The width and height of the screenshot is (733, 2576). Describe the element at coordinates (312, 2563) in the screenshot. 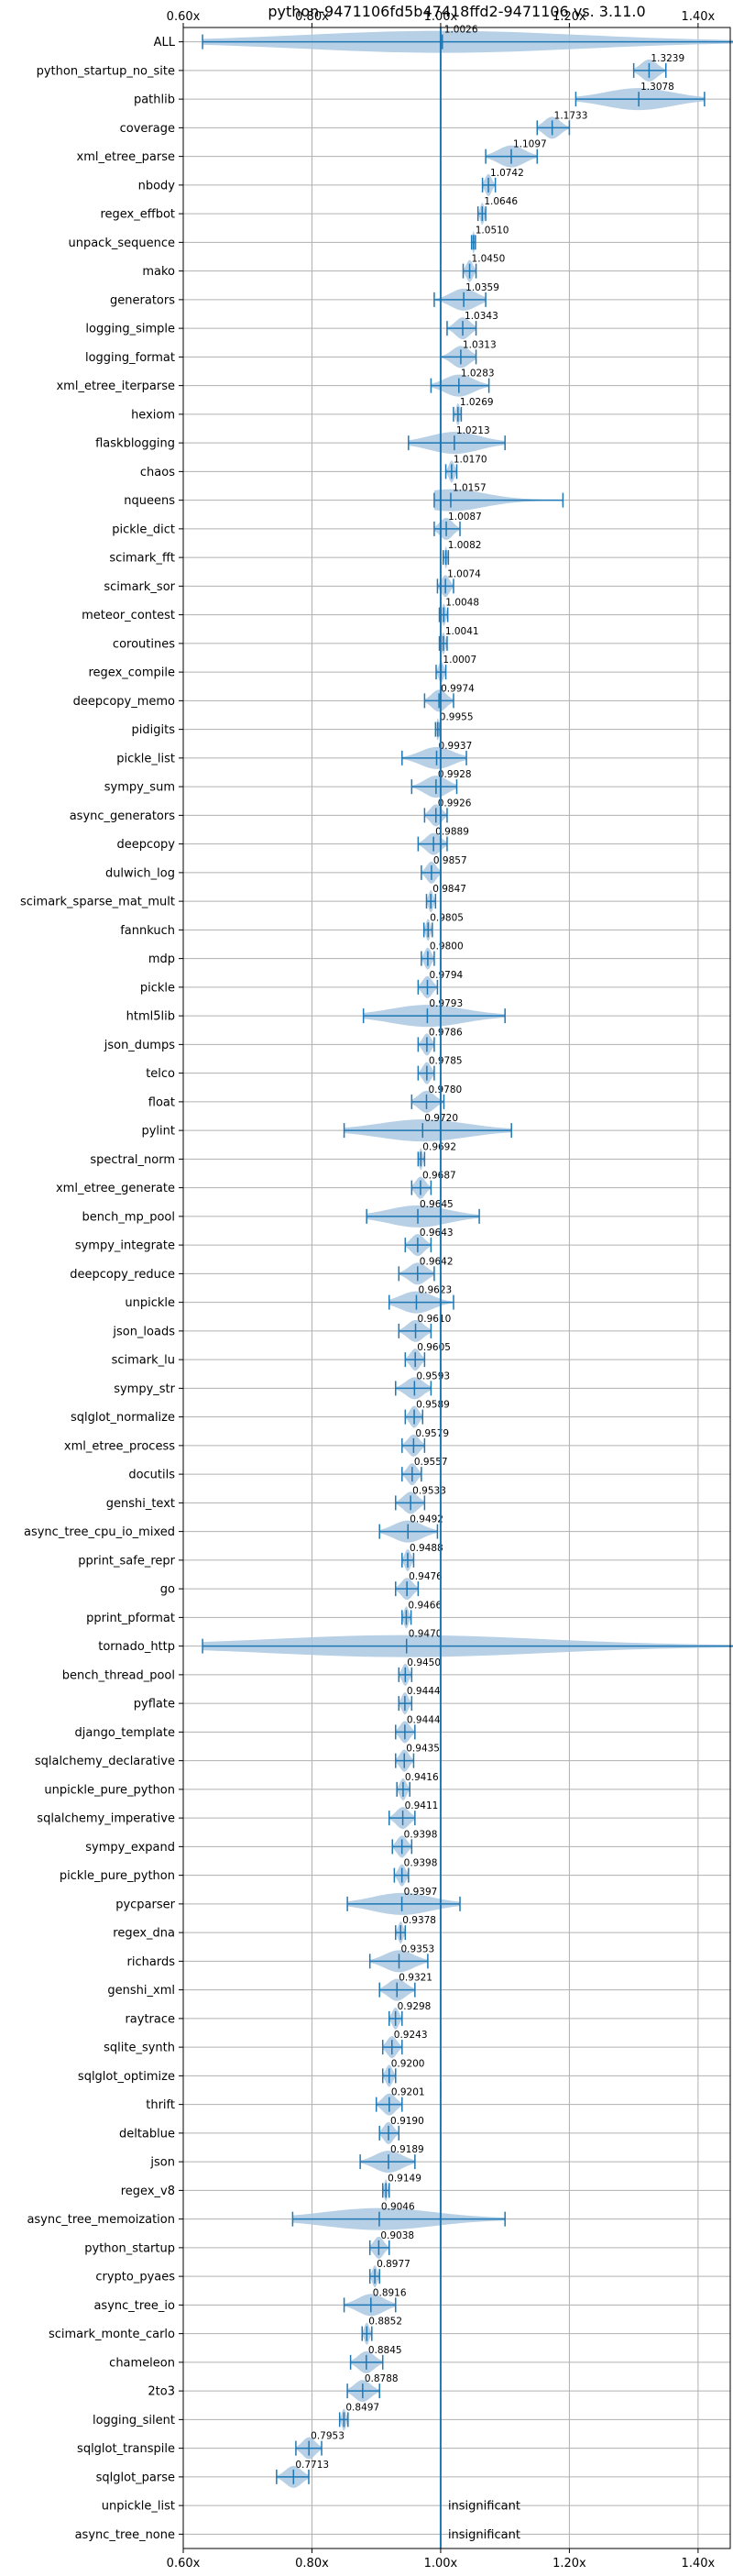

I see `x-tick-label-bottom: 0.80x` at that location.